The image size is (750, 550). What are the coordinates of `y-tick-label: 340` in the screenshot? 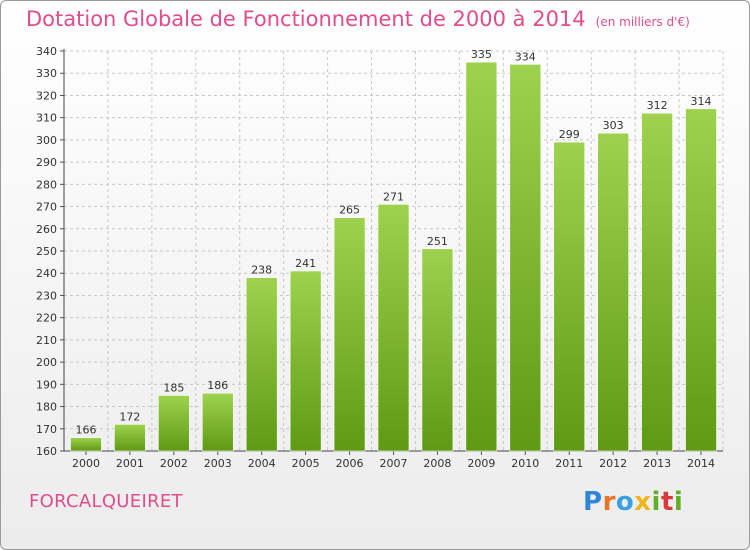 It's located at (46, 51).